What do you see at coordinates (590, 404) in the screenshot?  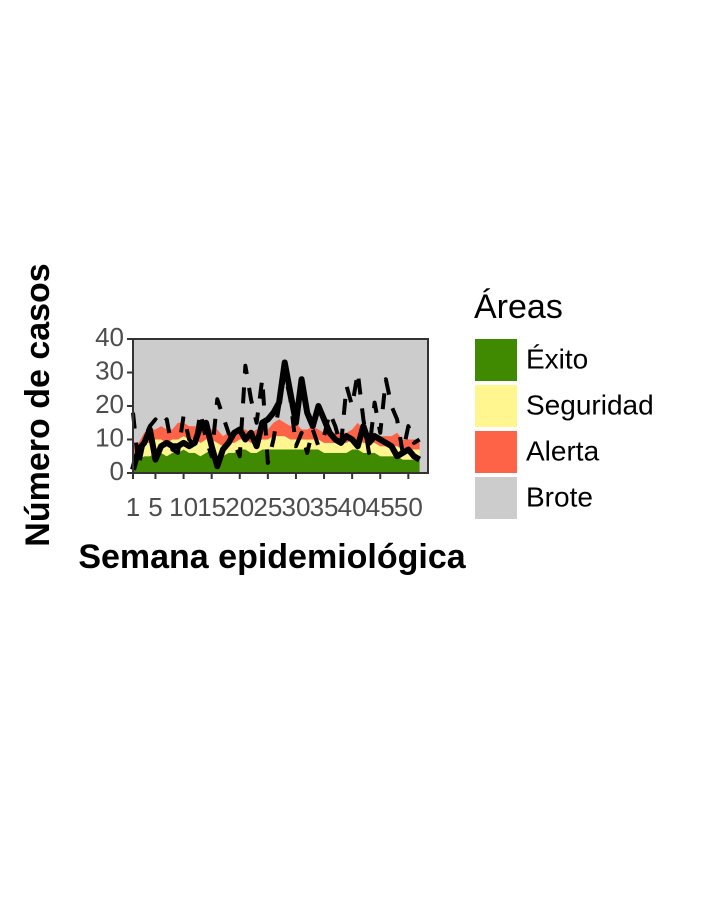 I see `legend-label: Seguridad` at bounding box center [590, 404].